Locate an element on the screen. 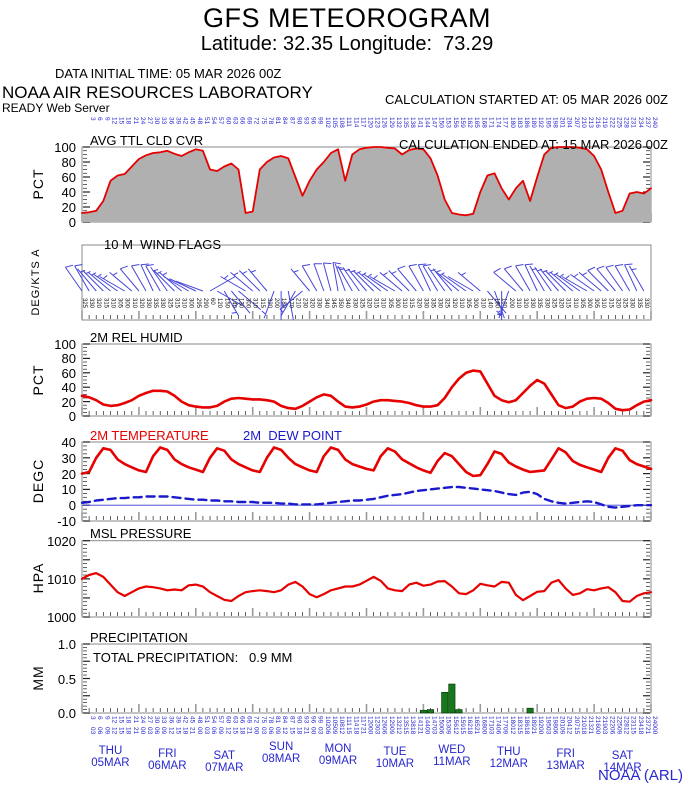 The height and width of the screenshot is (788, 694). wind-direction-value: 335 is located at coordinates (155, 303).